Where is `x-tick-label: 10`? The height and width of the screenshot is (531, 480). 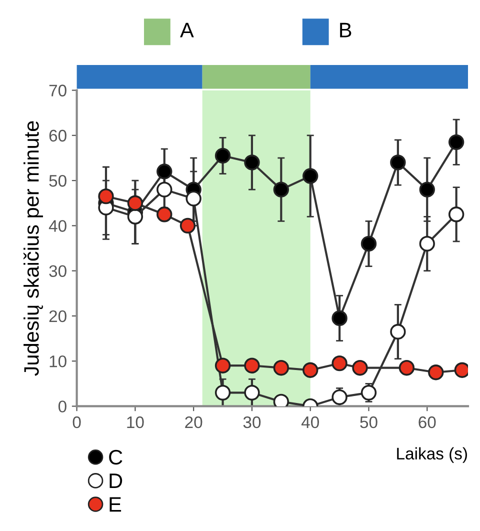
x-tick-label: 10 is located at coordinates (135, 422).